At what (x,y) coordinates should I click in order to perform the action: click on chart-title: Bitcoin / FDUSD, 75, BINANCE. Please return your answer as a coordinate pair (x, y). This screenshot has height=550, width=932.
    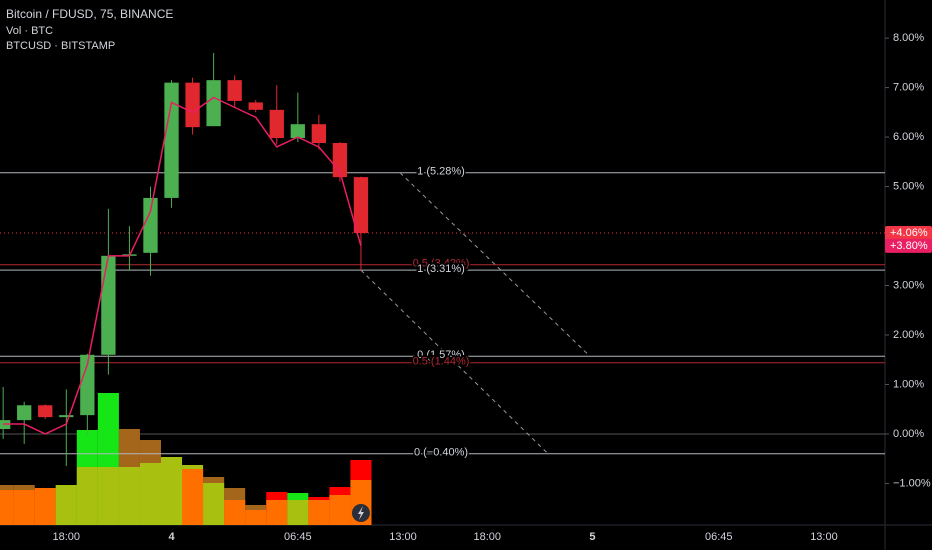
    Looking at the image, I should click on (89, 14).